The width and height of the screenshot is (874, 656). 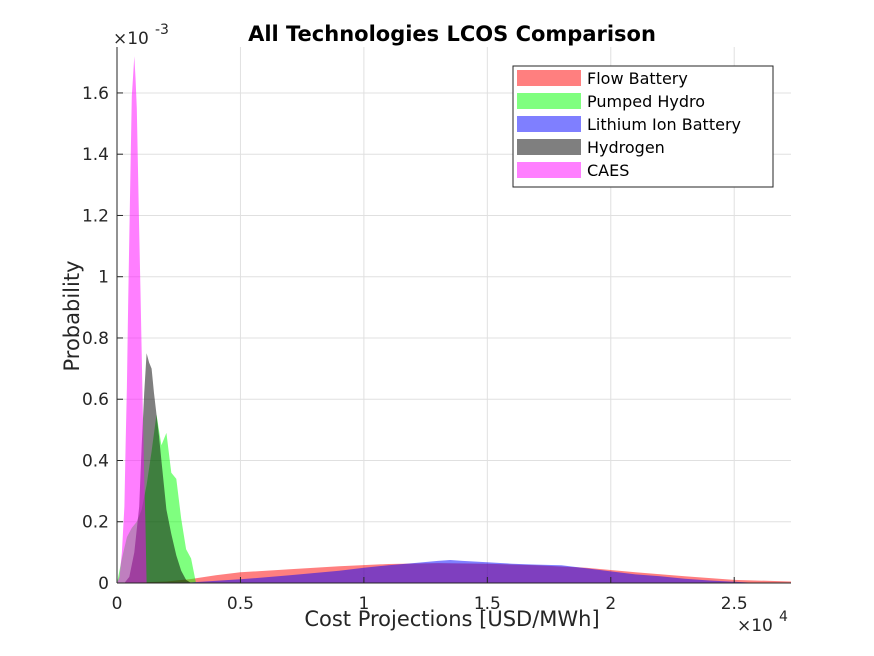 I want to click on y-tick-label: 0.6, so click(x=95, y=400).